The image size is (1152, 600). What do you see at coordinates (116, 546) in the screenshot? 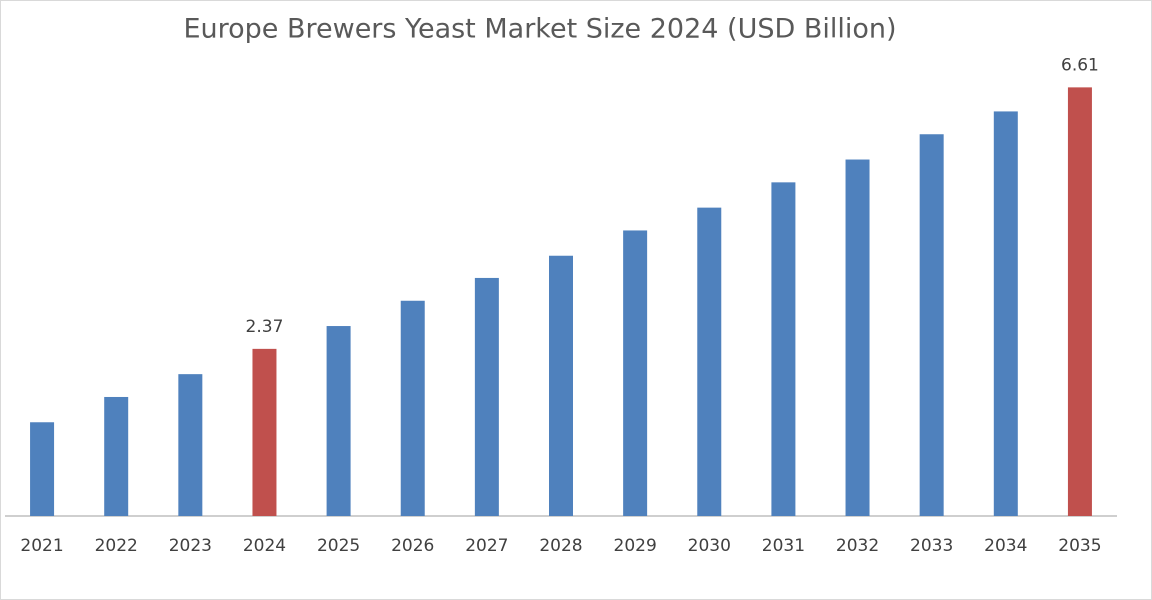
I see `x-tick-label: 2022` at bounding box center [116, 546].